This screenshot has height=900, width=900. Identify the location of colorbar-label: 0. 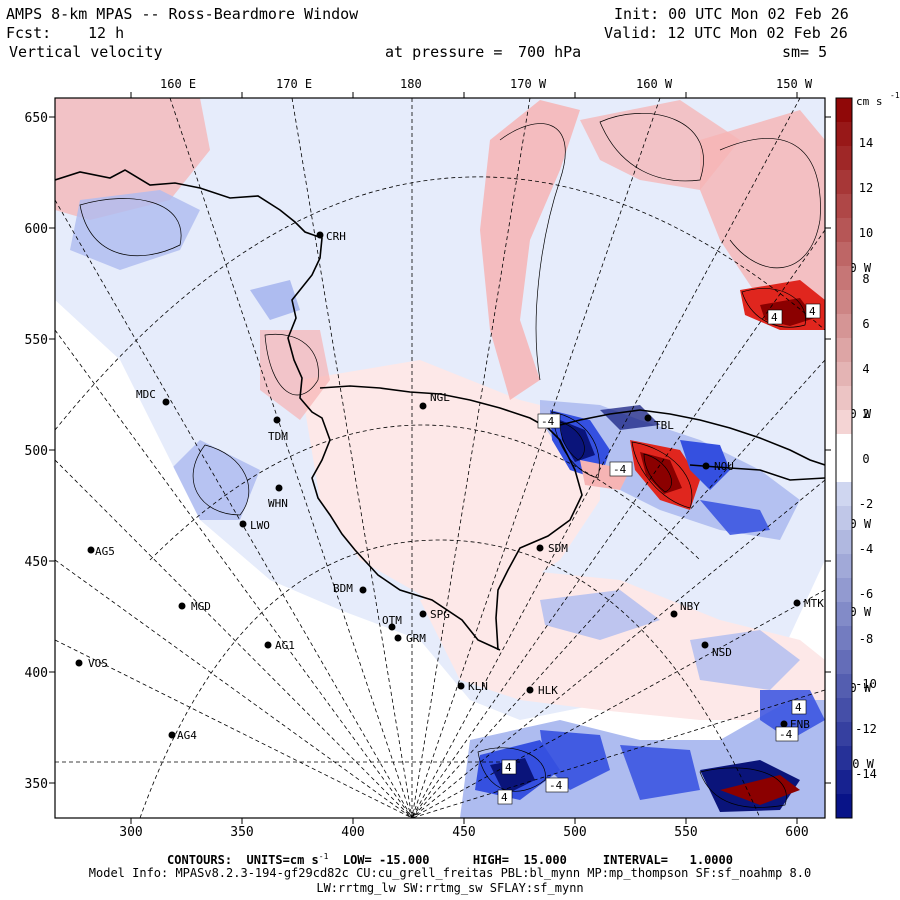
(865, 459).